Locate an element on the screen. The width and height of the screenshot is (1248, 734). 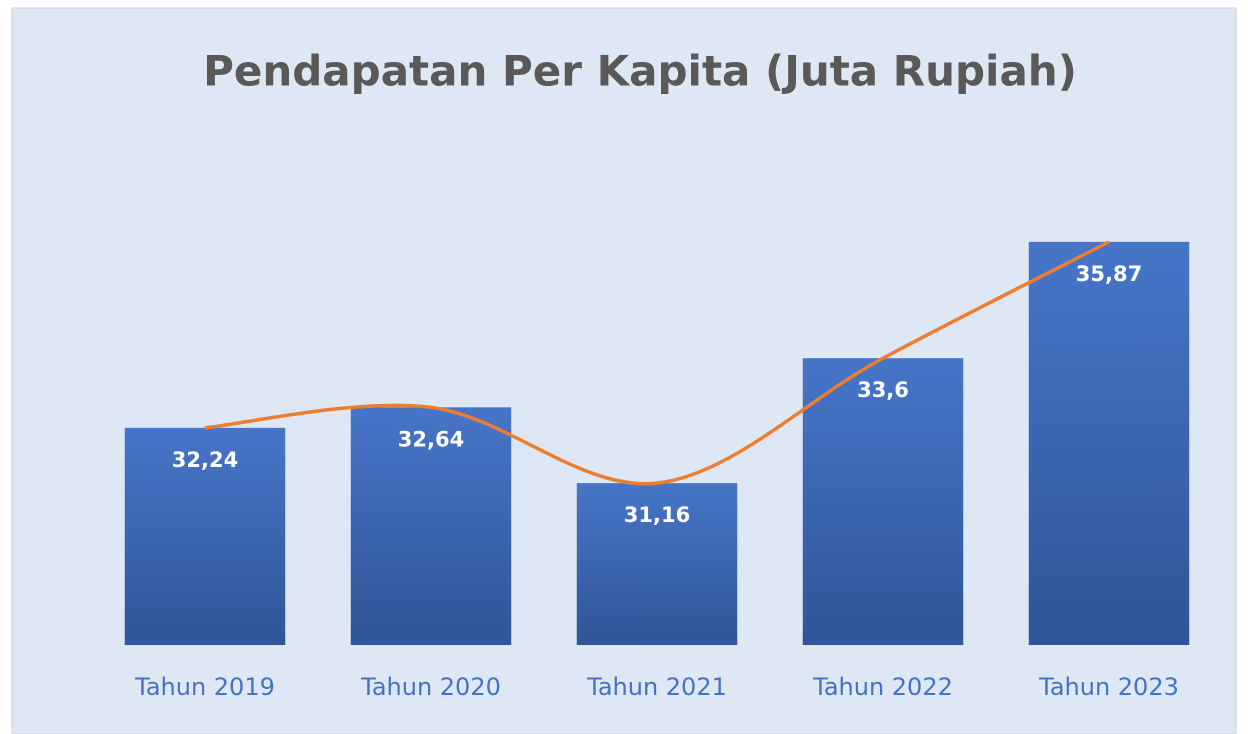
x-tick-label: Tahun 2022 is located at coordinates (882, 687).